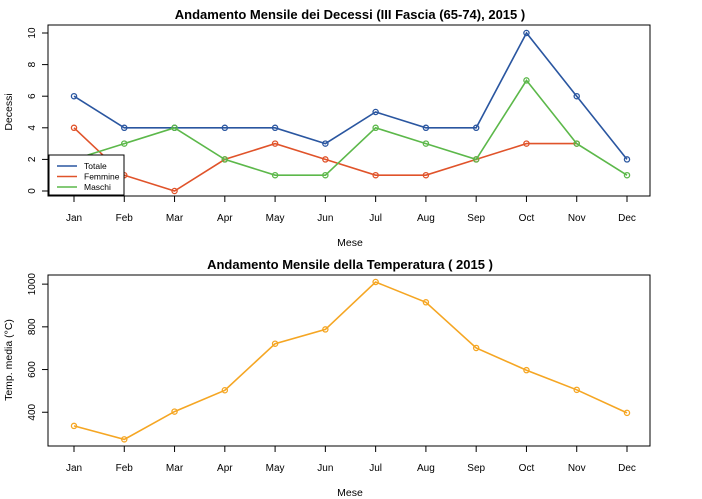 The image size is (702, 499). Describe the element at coordinates (375, 468) in the screenshot. I see `temperature-x-tick-label: Jul` at that location.